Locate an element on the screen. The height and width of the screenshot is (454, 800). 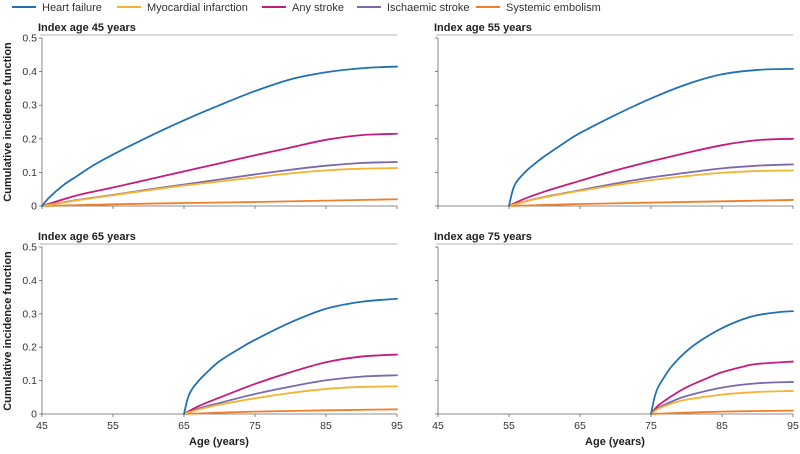
y-axis-title-bottom: Cumulative incidence function is located at coordinates (8, 331).